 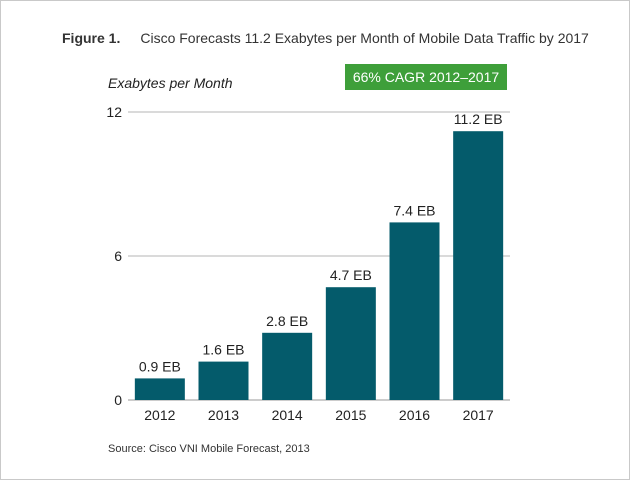 What do you see at coordinates (159, 415) in the screenshot?
I see `x-tick-label: 2012` at bounding box center [159, 415].